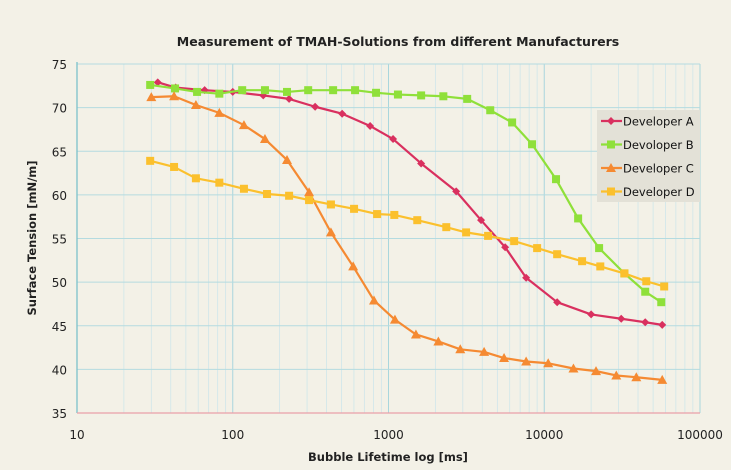 This screenshot has height=470, width=731. Describe the element at coordinates (59, 414) in the screenshot. I see `y-tick-label: 35` at that location.